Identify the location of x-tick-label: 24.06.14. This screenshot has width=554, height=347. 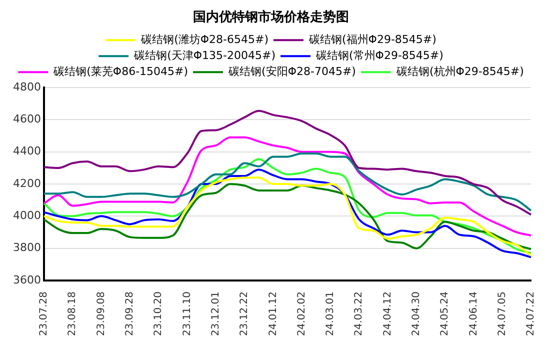
(474, 313).